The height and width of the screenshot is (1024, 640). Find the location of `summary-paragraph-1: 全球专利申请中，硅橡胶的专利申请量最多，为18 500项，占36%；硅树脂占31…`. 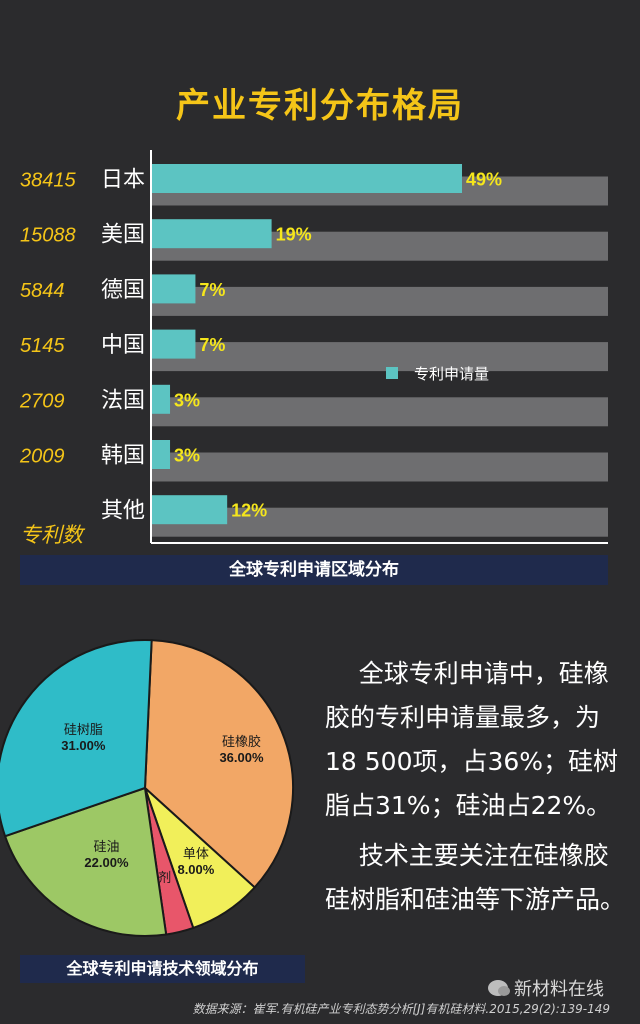

summary-paragraph-1: 全球专利申请中，硅橡胶的专利申请量最多，为18 500项，占36%；硅树脂占31… is located at coordinates (472, 739).